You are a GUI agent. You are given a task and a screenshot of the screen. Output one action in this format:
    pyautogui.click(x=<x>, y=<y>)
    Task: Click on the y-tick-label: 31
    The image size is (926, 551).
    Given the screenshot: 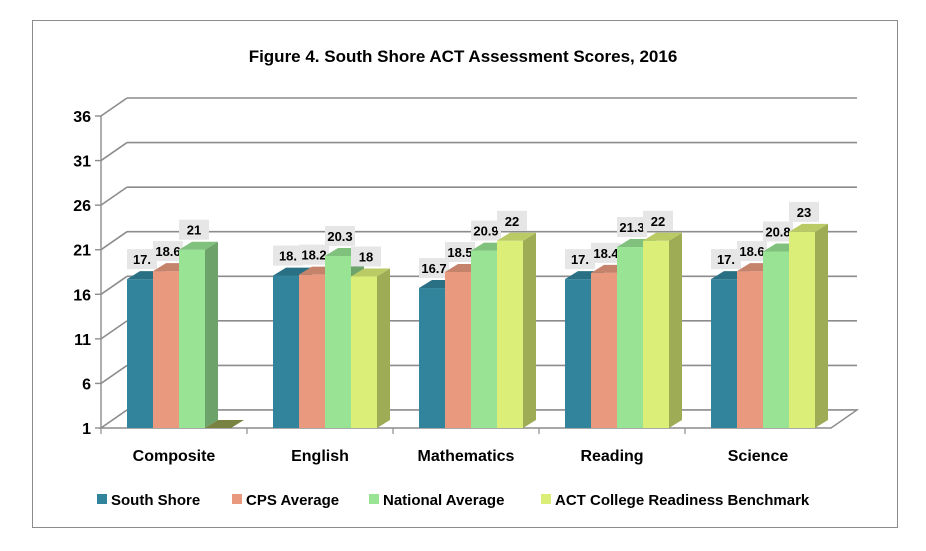 What is the action you would take?
    pyautogui.click(x=82, y=162)
    